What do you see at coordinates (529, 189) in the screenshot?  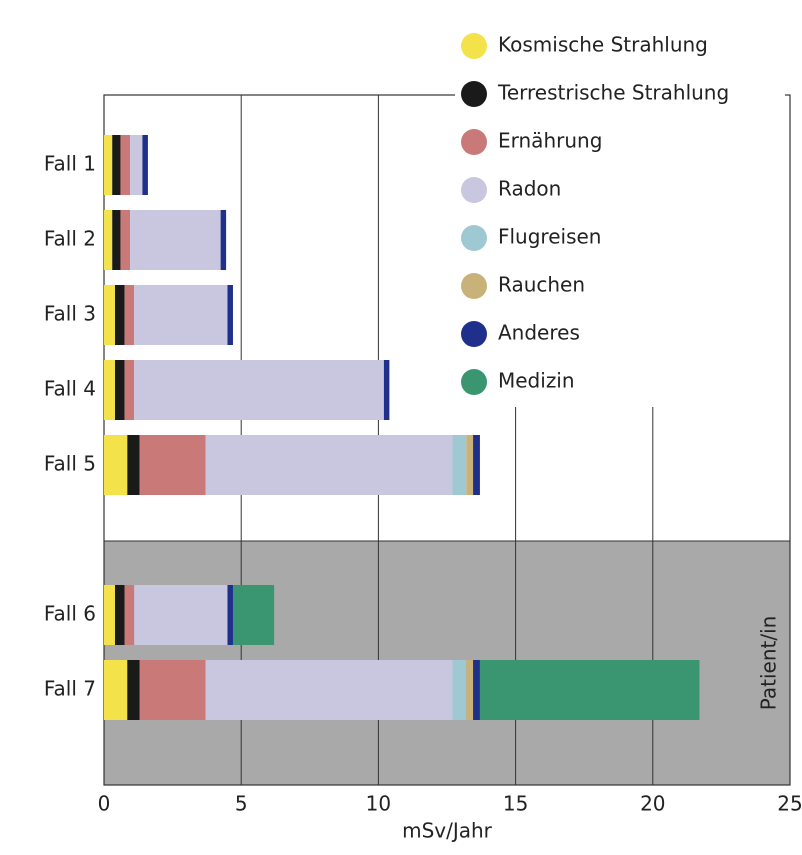 I see `legend-label: Radon` at bounding box center [529, 189].